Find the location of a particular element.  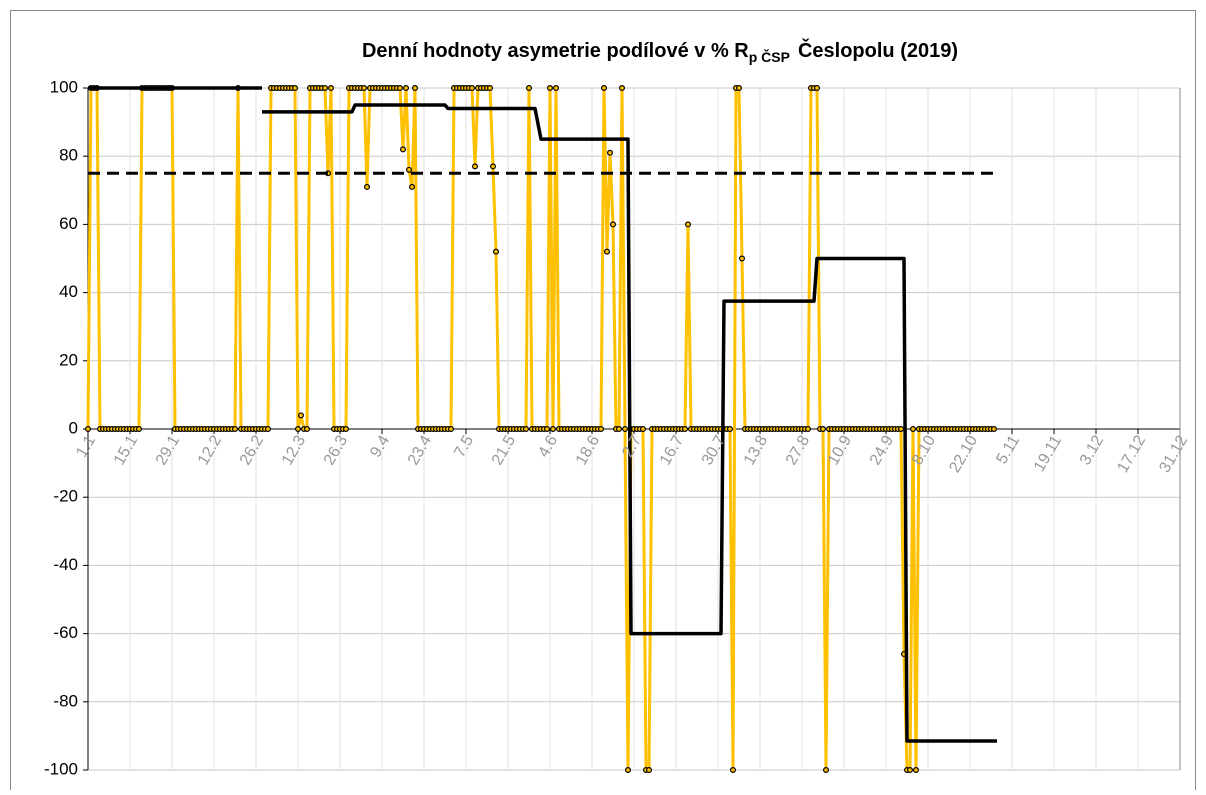

title-suffix: Česlopolu (2019) is located at coordinates (878, 50).